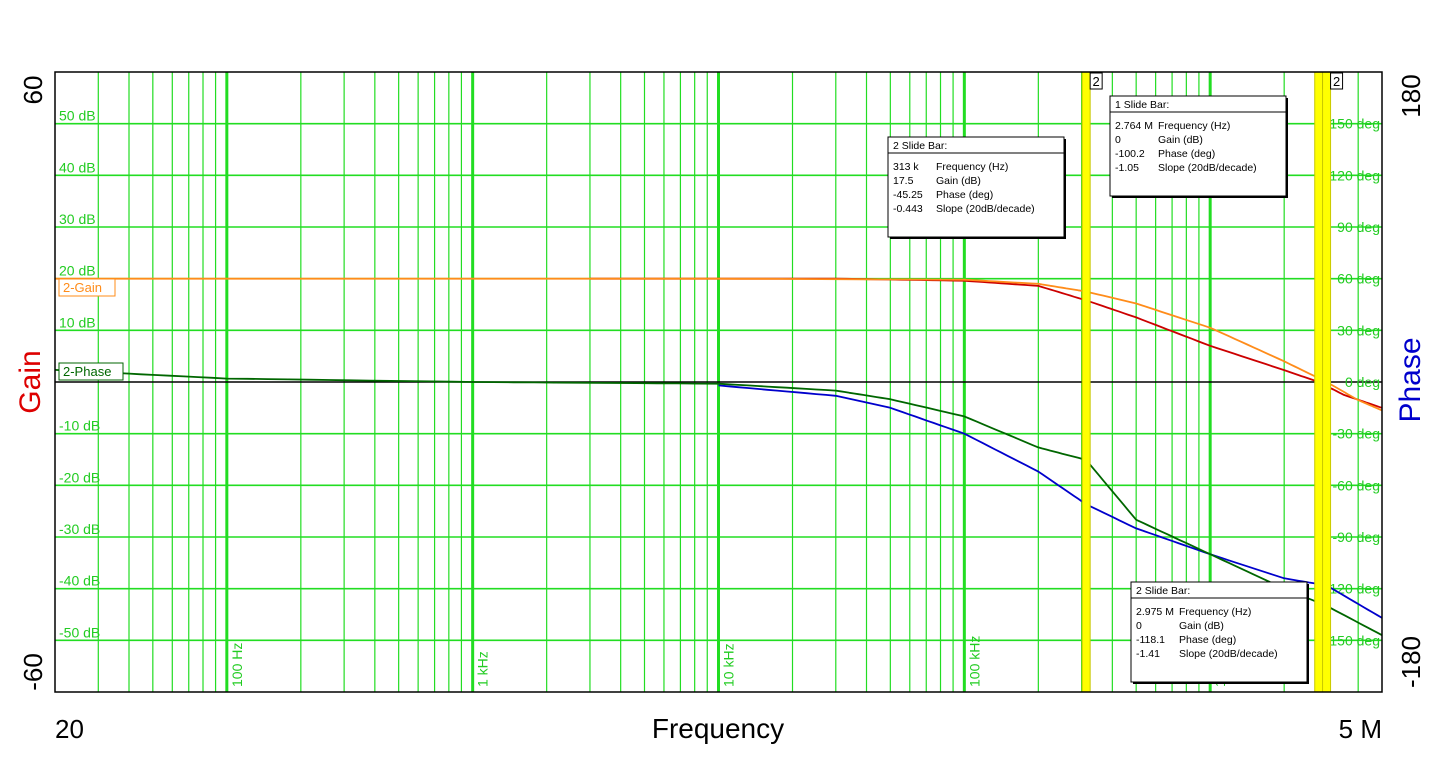  What do you see at coordinates (1134, 126) in the screenshot?
I see `readout-value: 2.764 M` at bounding box center [1134, 126].